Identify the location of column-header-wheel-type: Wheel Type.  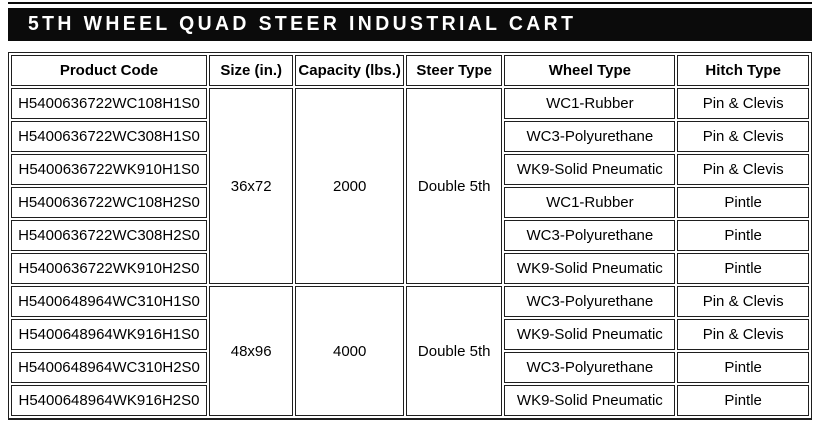
(590, 70).